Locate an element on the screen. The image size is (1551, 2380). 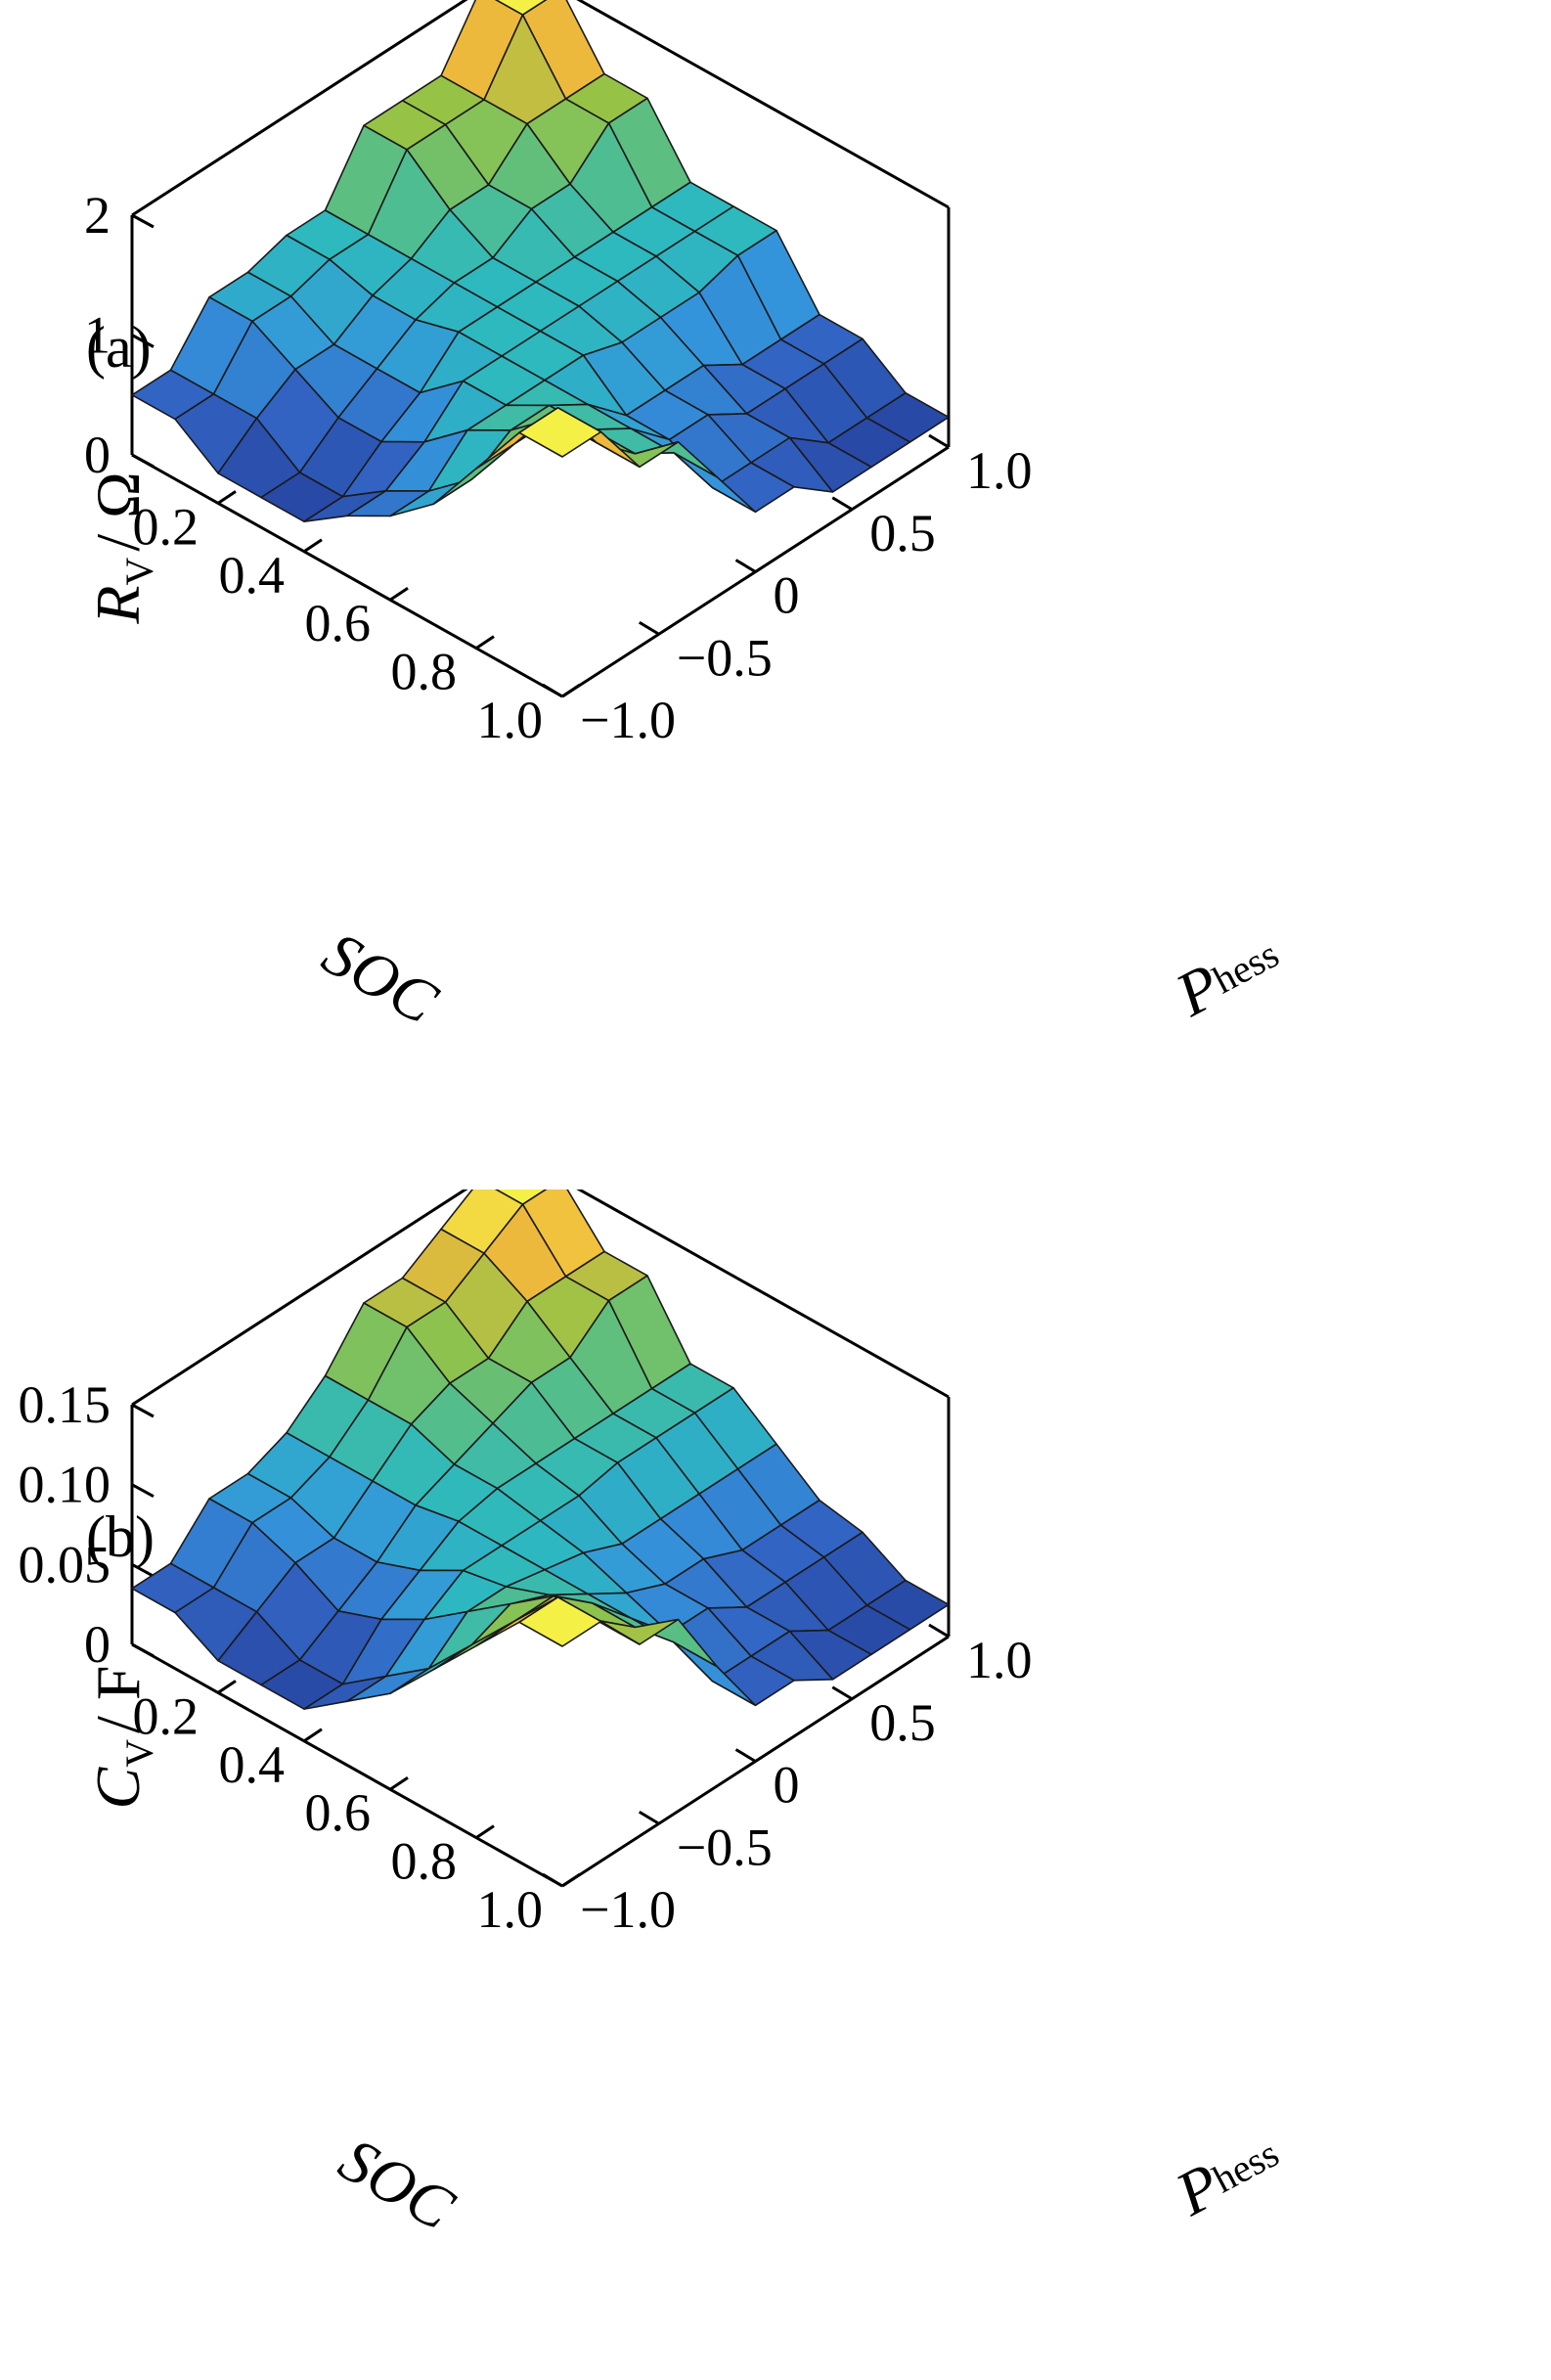
z-tick-label: 1 is located at coordinates (98, 335).